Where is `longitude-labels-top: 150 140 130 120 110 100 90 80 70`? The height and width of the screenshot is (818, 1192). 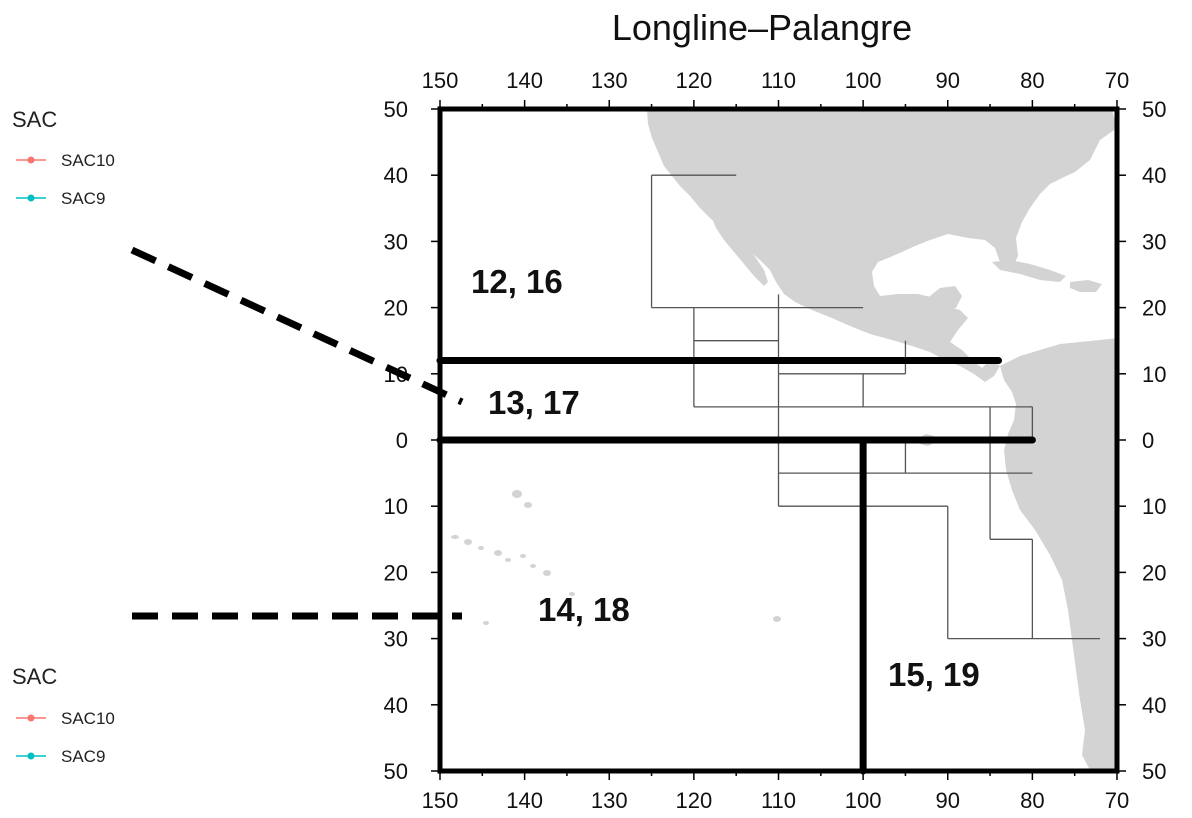 longitude-labels-top: 150 140 130 120 110 100 90 80 70 is located at coordinates (776, 80).